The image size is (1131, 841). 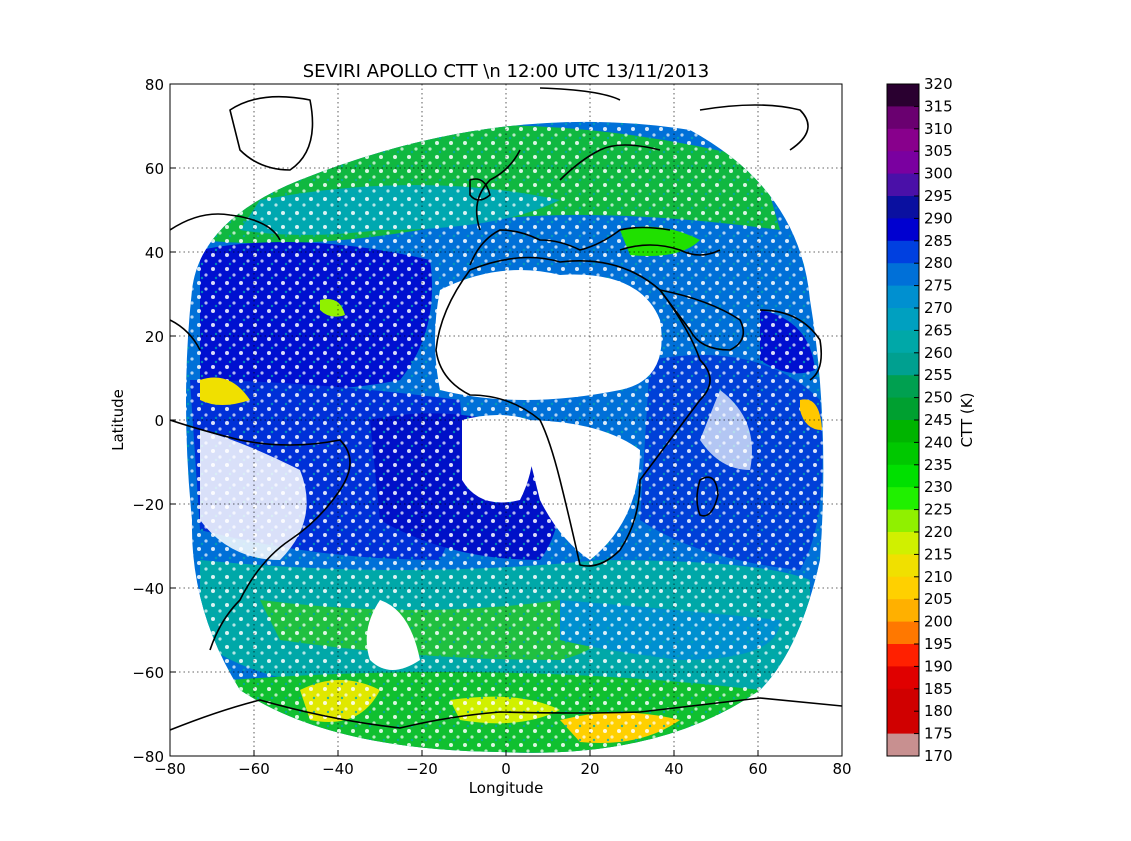 What do you see at coordinates (938, 353) in the screenshot?
I see `colorbar-tick-label: 260` at bounding box center [938, 353].